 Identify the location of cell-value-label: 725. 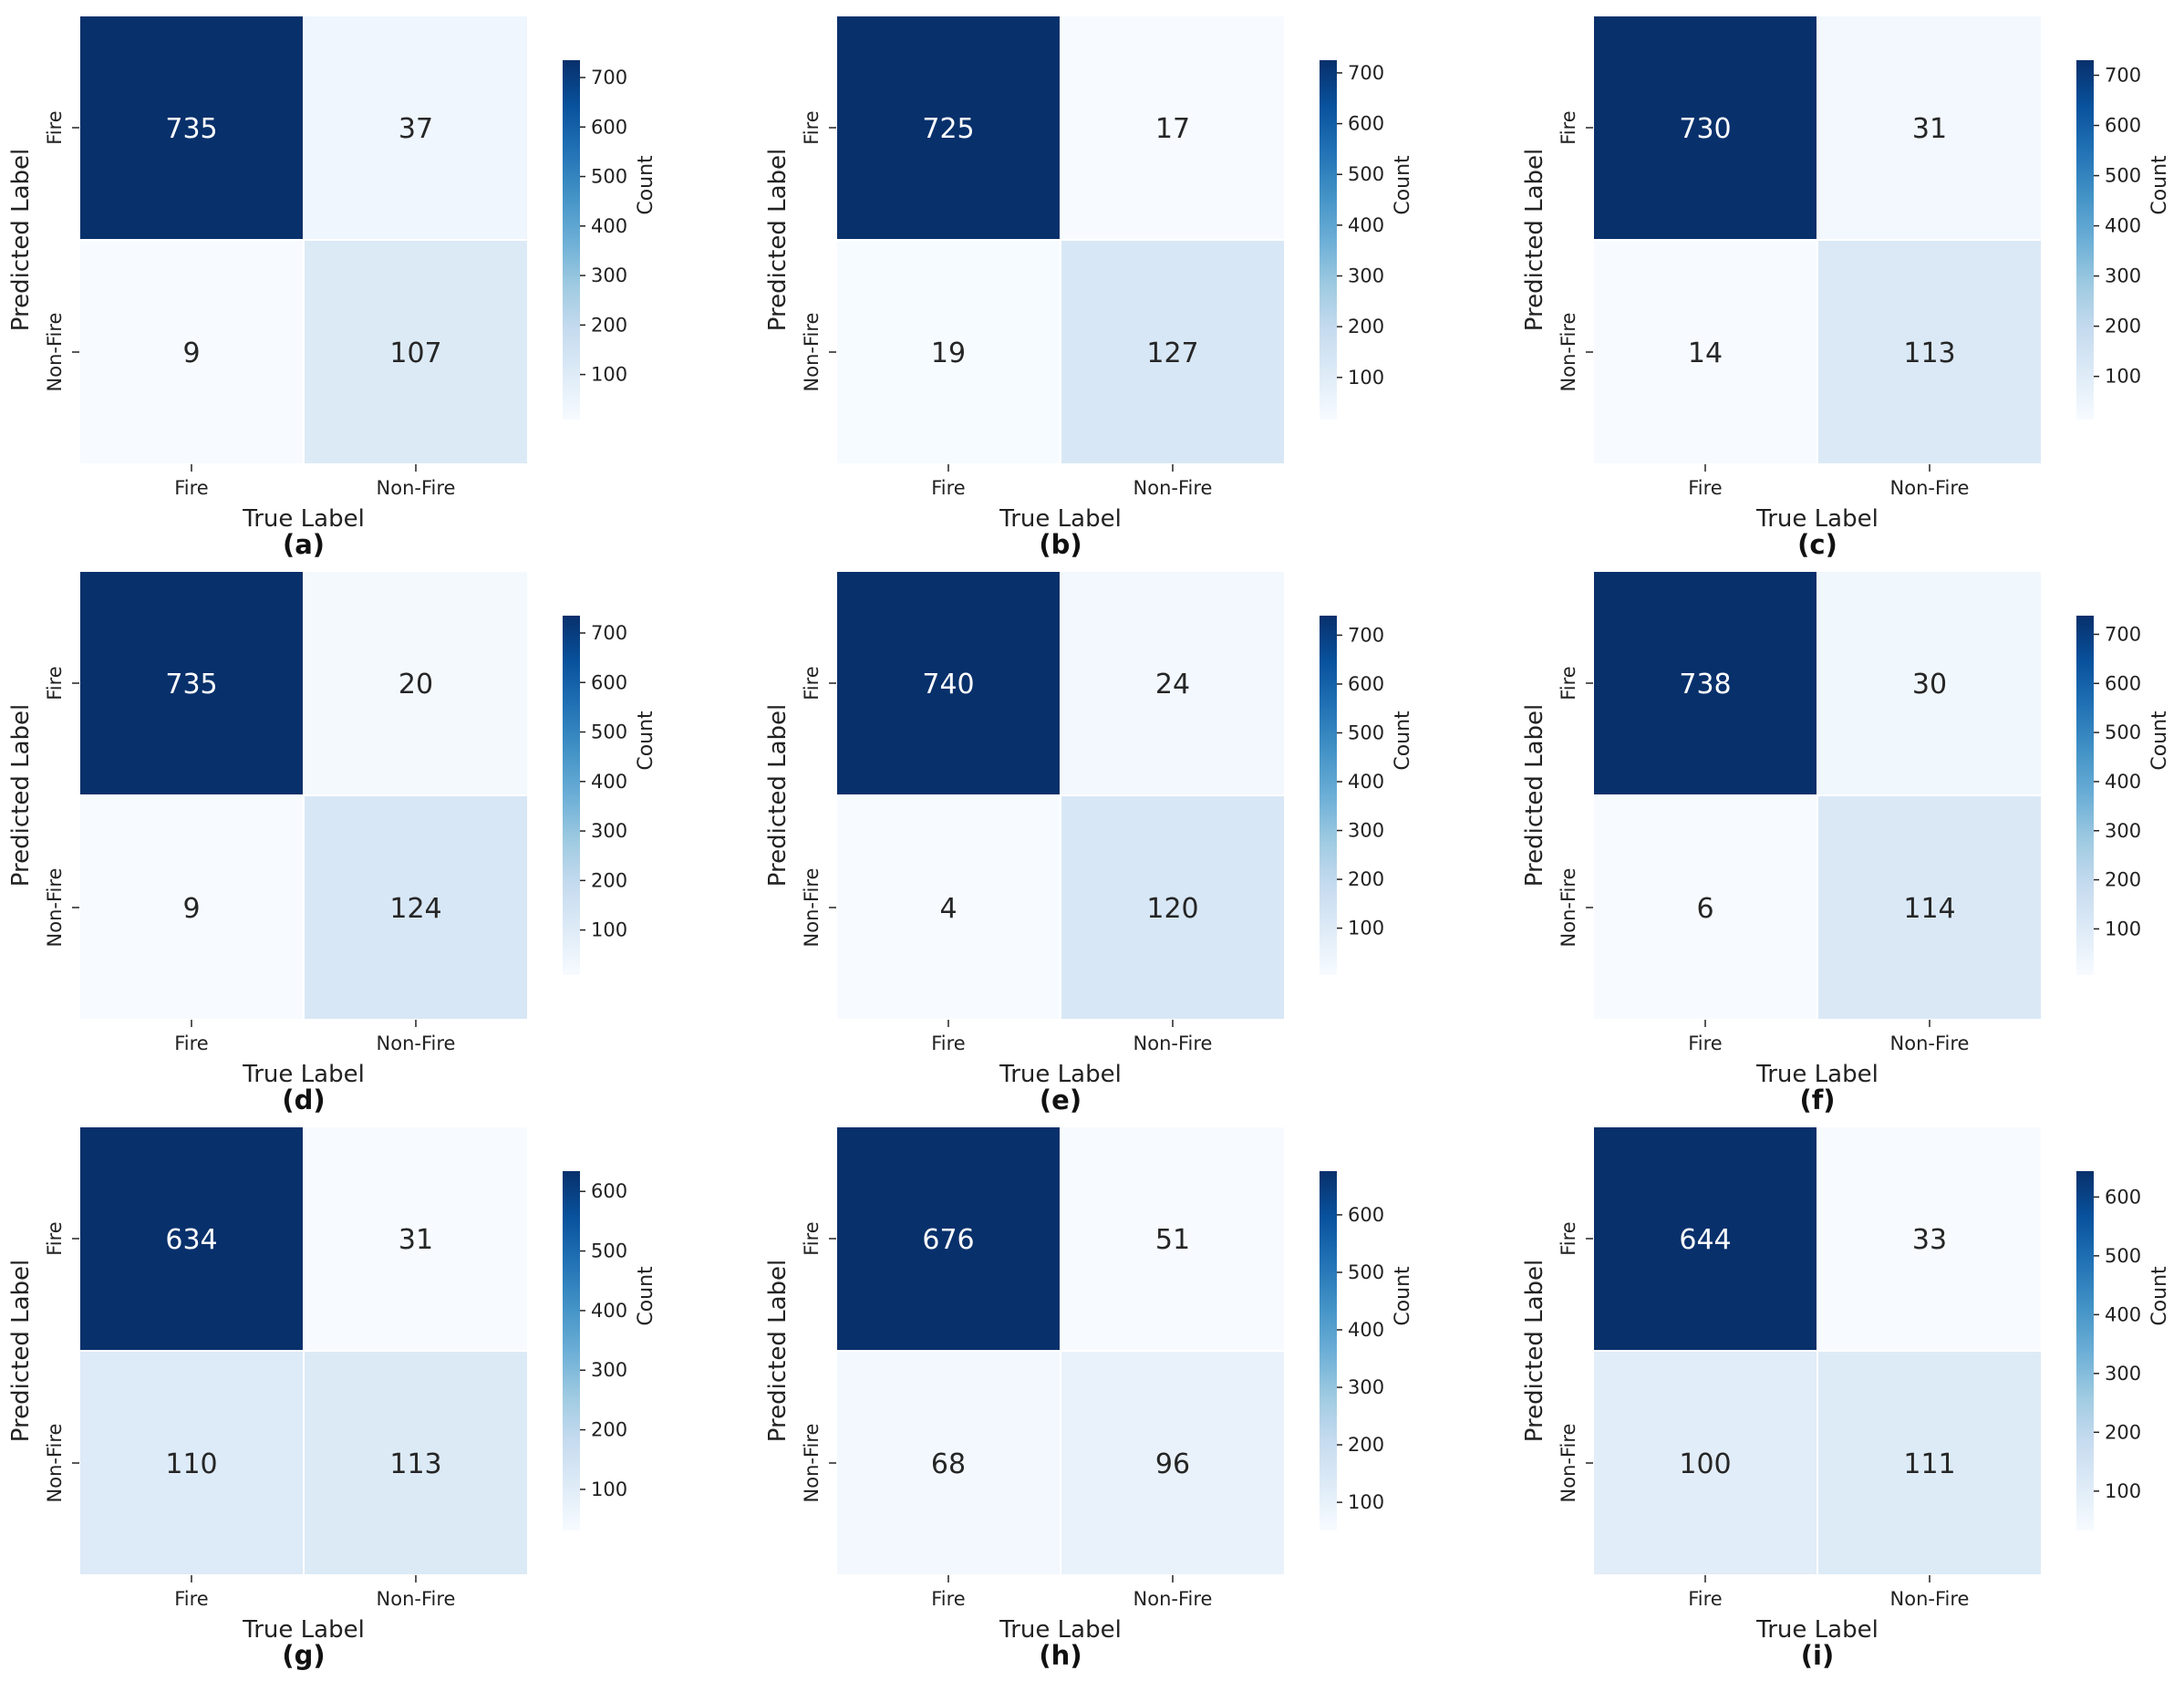
(948, 129).